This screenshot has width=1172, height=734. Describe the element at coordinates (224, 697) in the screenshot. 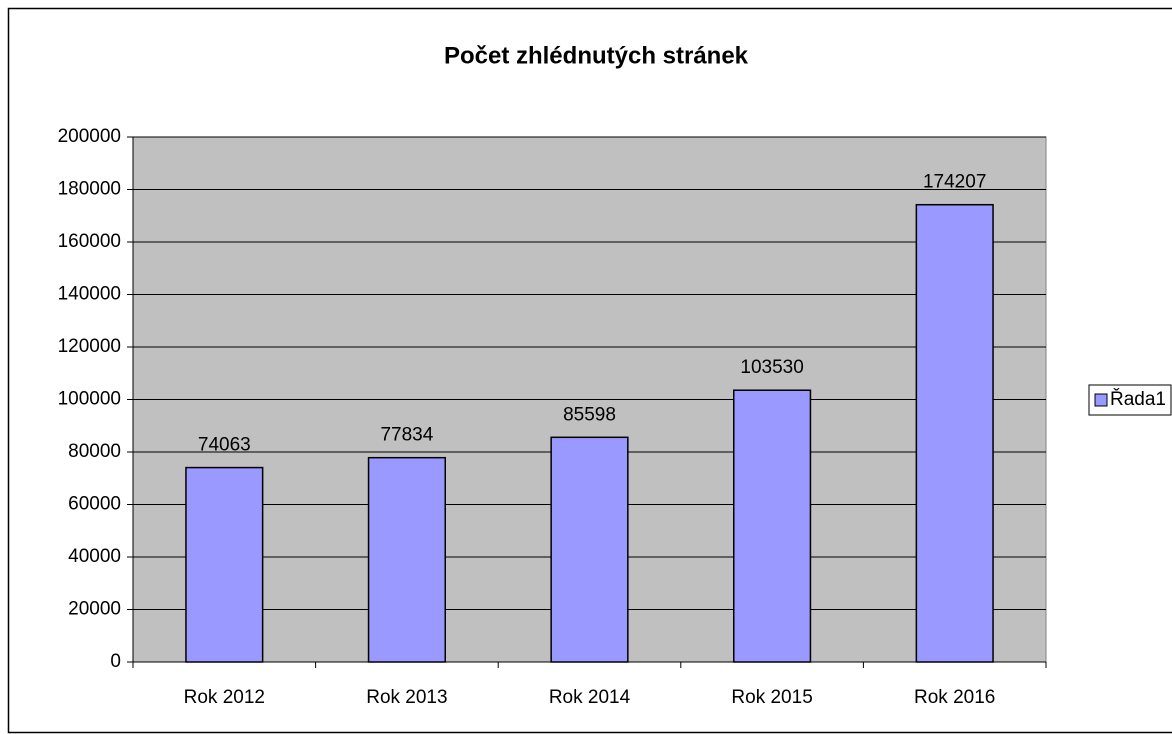

I see `x-tick-label: Rok 2012` at that location.